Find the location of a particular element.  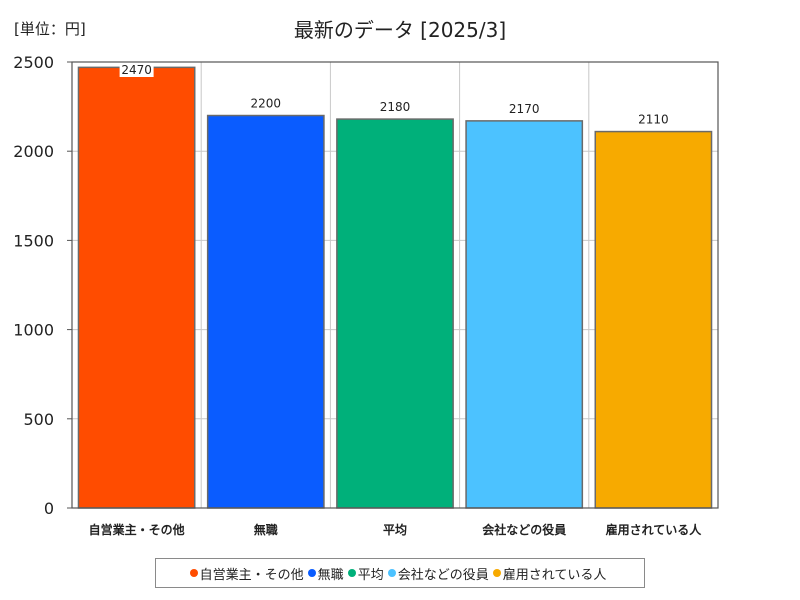

value-label: 2110 is located at coordinates (653, 120).